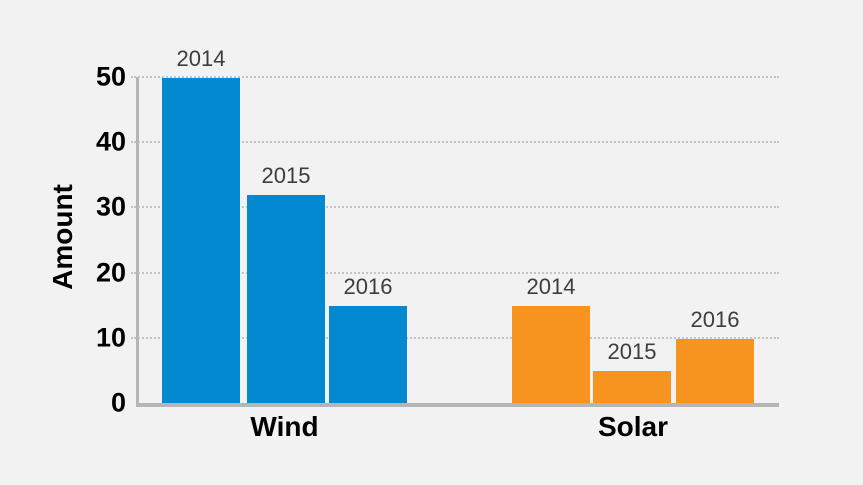 The height and width of the screenshot is (485, 863). Describe the element at coordinates (110, 76) in the screenshot. I see `y-tick-label-50: 50` at that location.